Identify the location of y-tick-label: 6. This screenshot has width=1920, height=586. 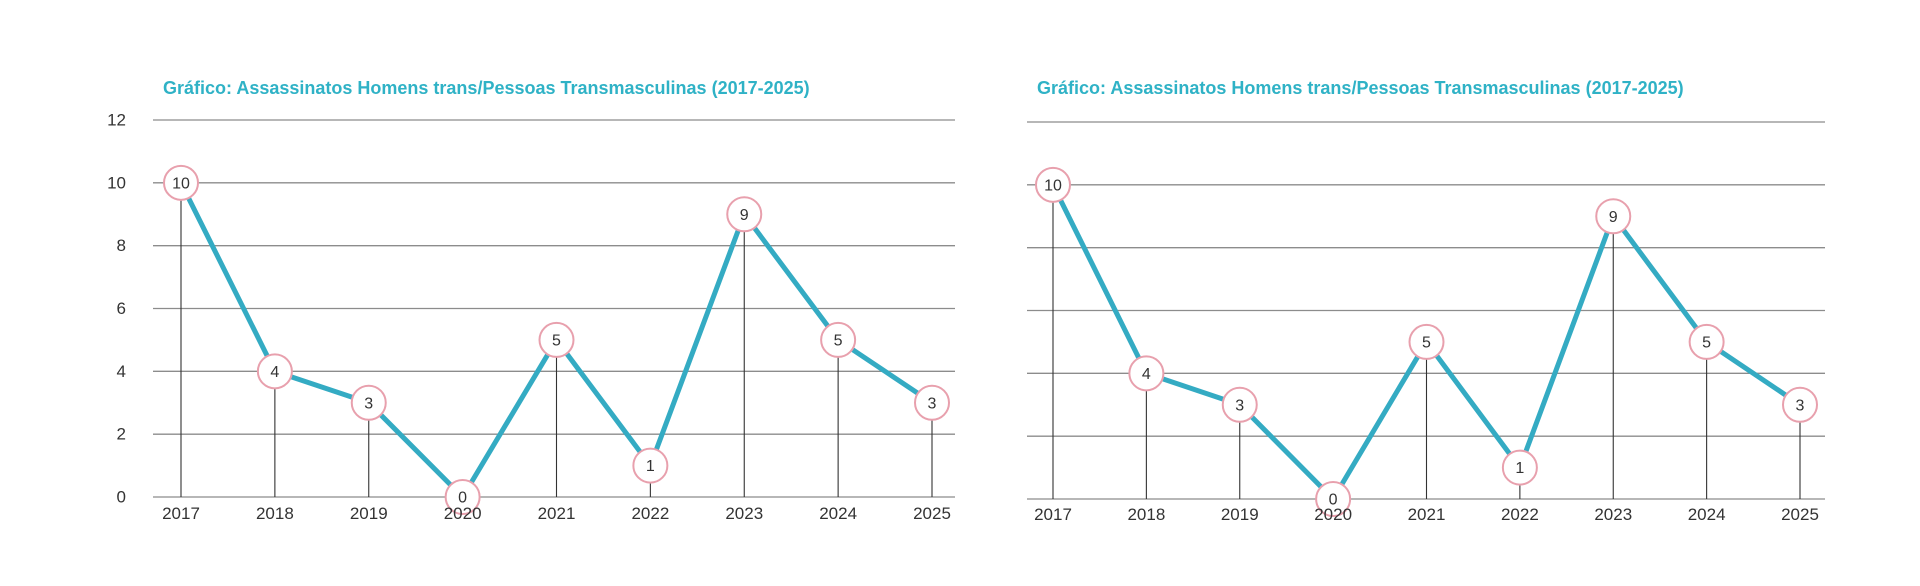
(121, 308).